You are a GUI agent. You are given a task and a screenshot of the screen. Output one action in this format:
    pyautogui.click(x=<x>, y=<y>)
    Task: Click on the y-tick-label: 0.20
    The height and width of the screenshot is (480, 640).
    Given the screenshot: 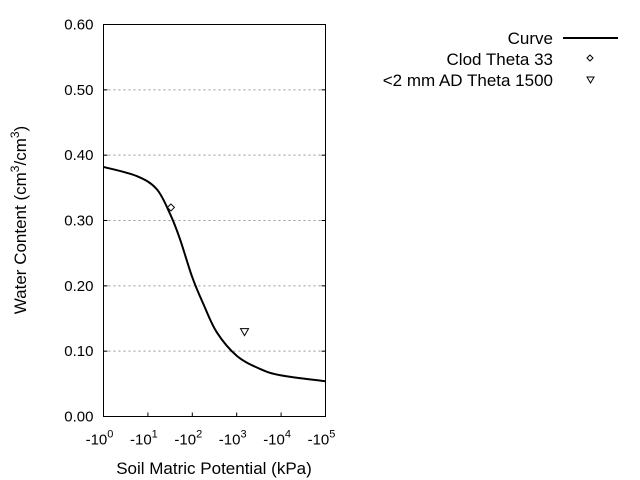 What is the action you would take?
    pyautogui.click(x=78, y=286)
    